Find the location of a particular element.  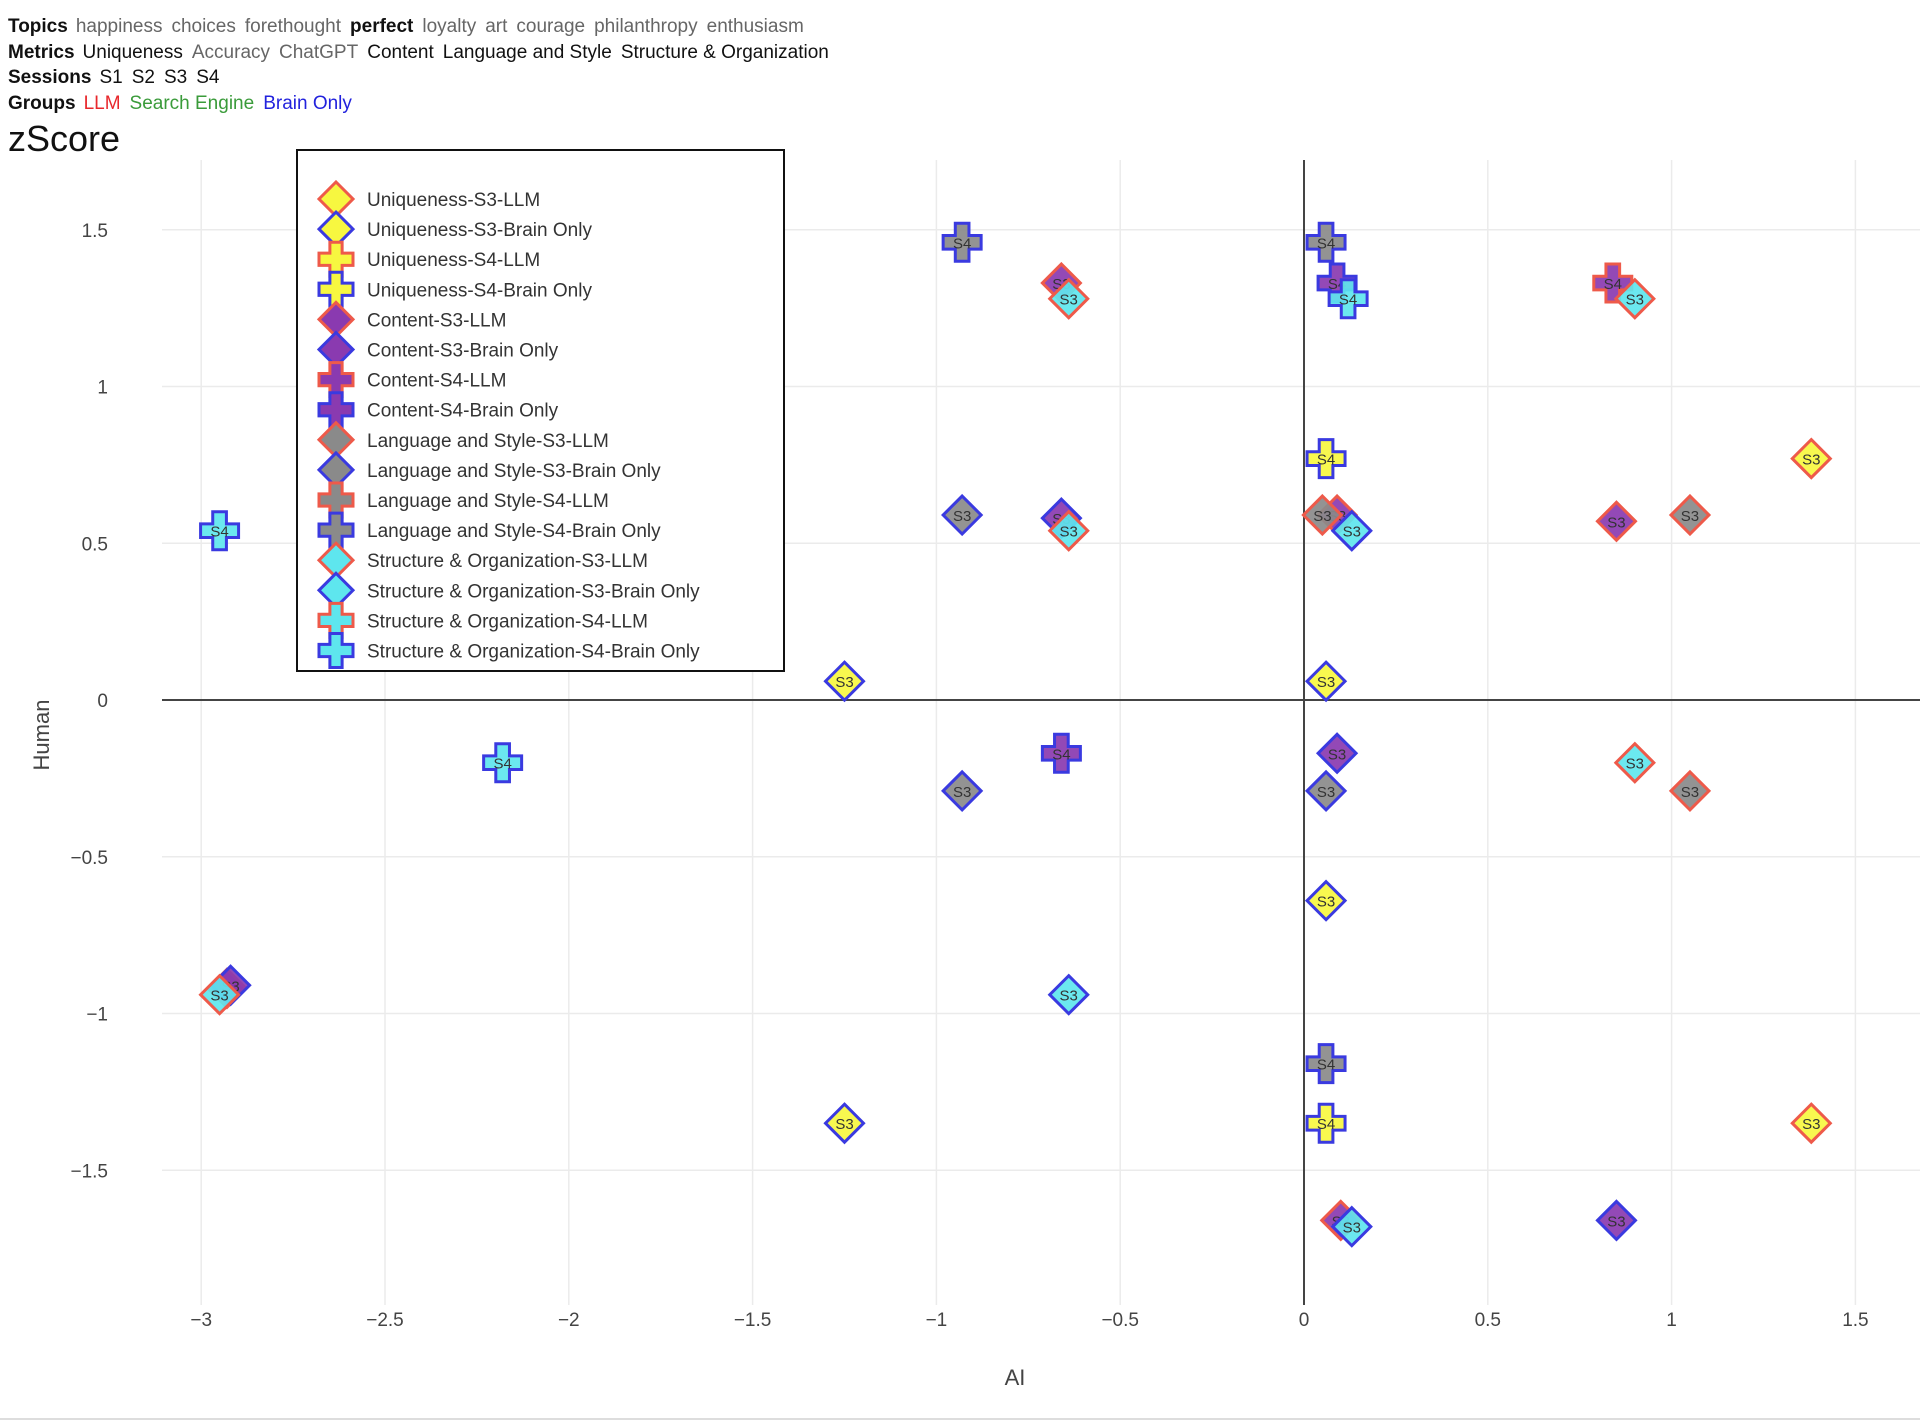

metric-option-accuracy: Accuracy is located at coordinates (231, 52).